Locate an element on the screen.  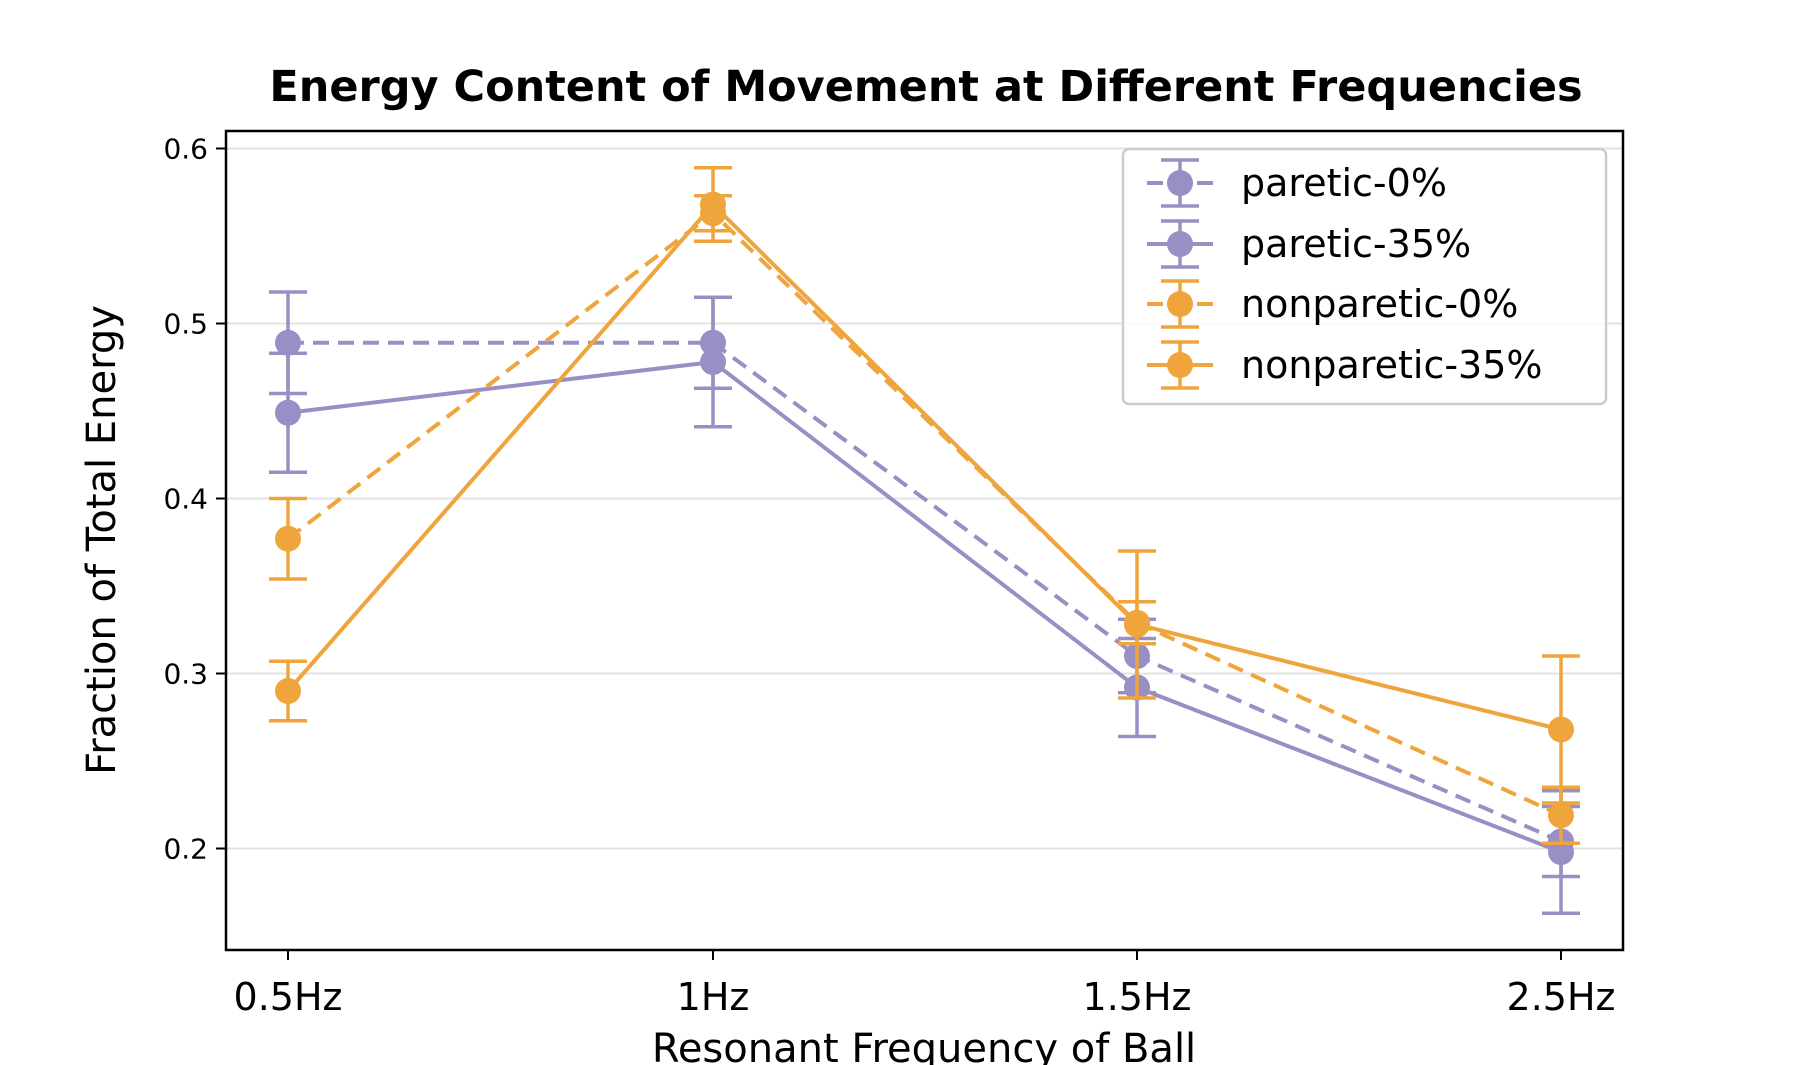
legend-item: paretic-0% is located at coordinates (1297, 183).